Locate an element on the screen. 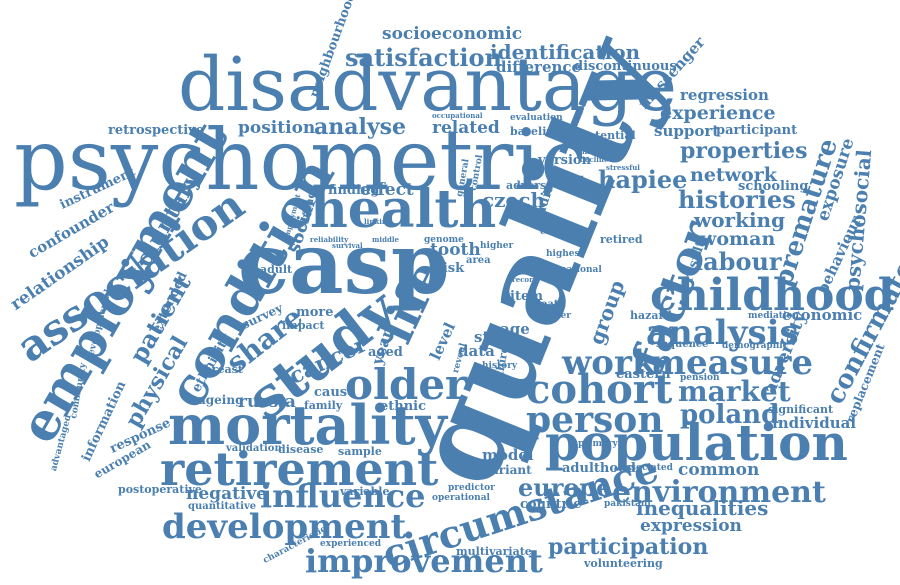 The image size is (900, 585). word-record: record is located at coordinates (525, 279).